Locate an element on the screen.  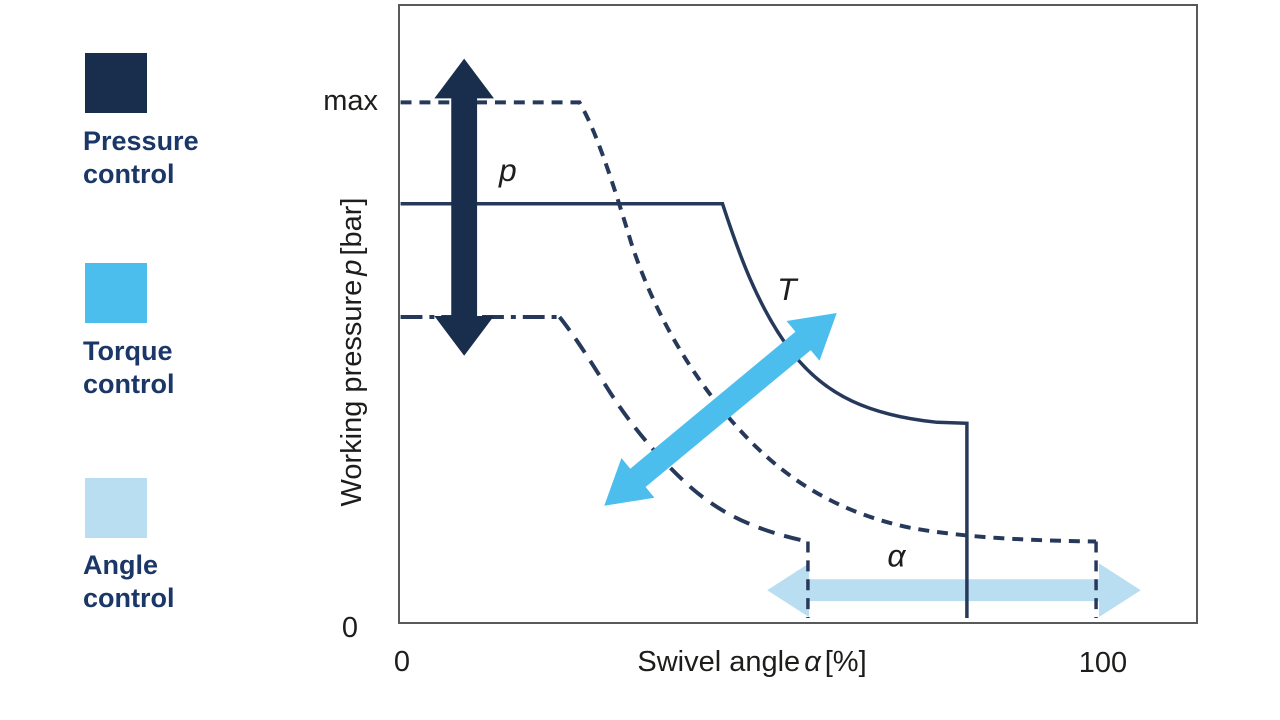
y-axis-title-text: Working pressure is located at coordinates (352, 393).